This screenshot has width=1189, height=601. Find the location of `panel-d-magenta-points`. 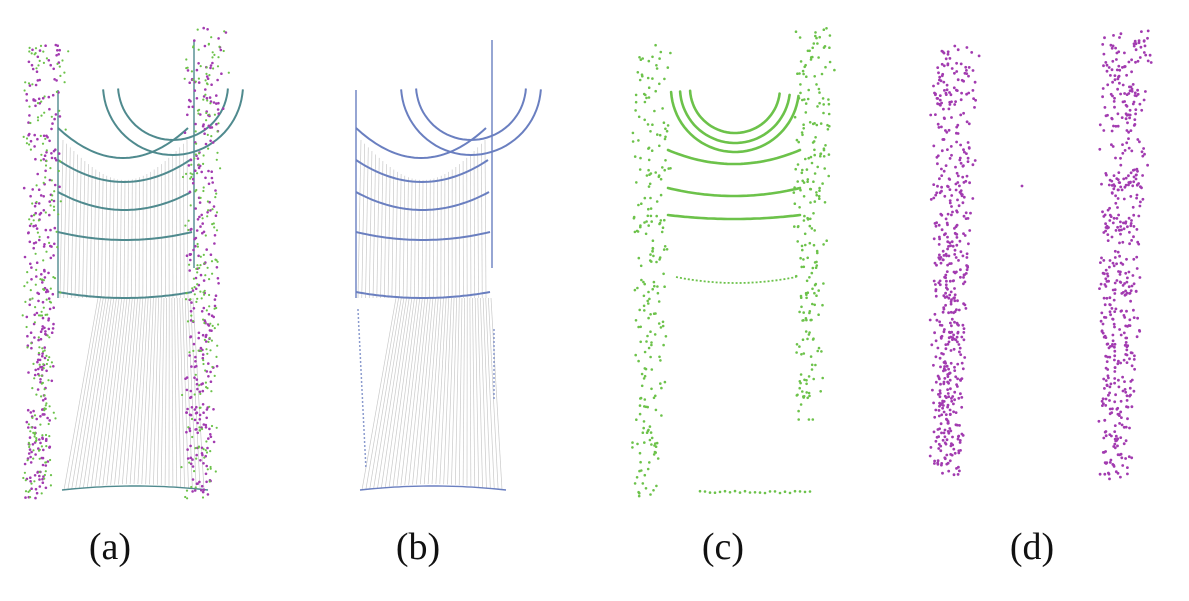

panel-d-magenta-points is located at coordinates (1040, 255).